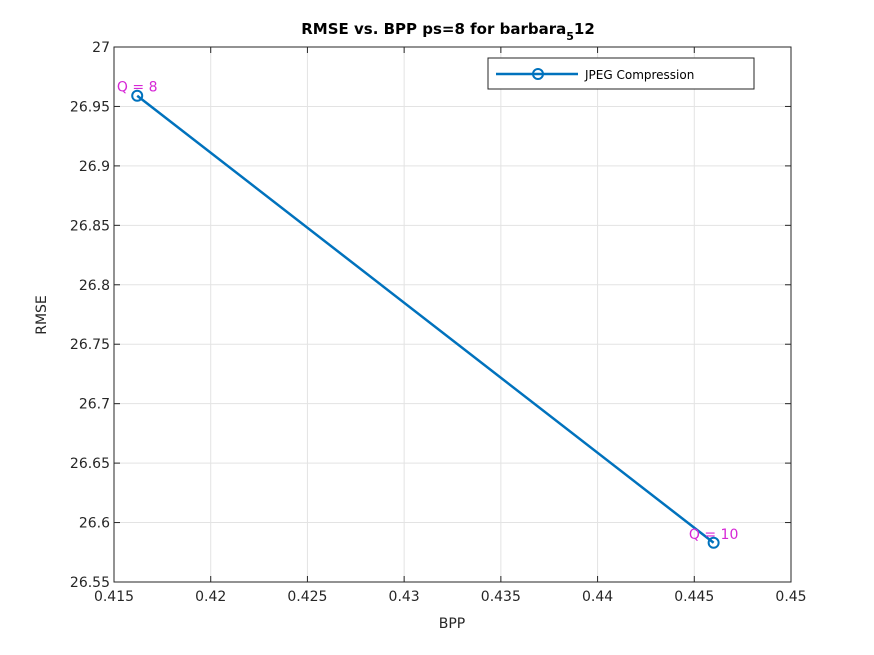  What do you see at coordinates (210, 597) in the screenshot?
I see `x-tick-label: 0.42` at bounding box center [210, 597].